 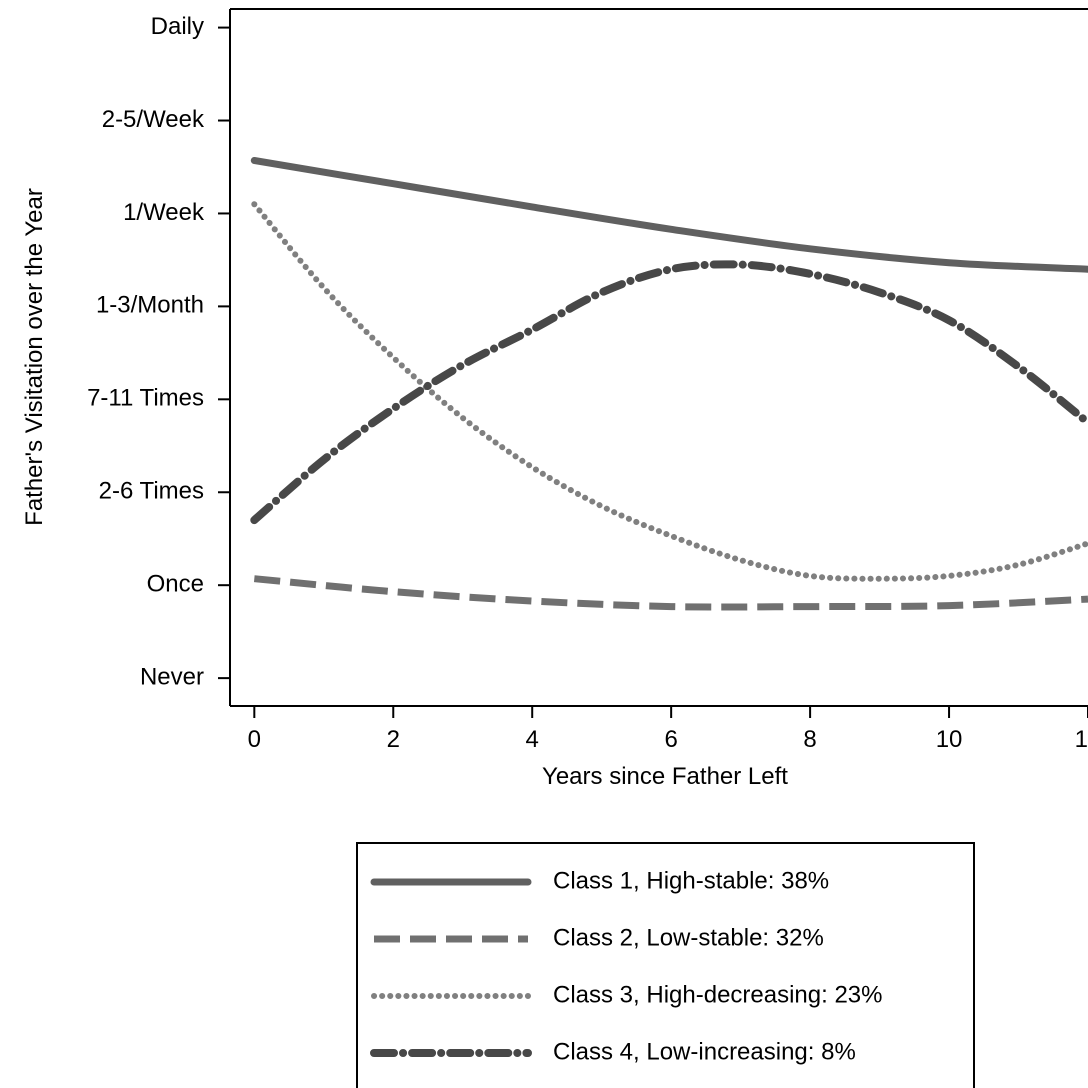 What do you see at coordinates (688, 937) in the screenshot?
I see `legend-label-class-2: Class 2, Low-stable: 32%` at bounding box center [688, 937].